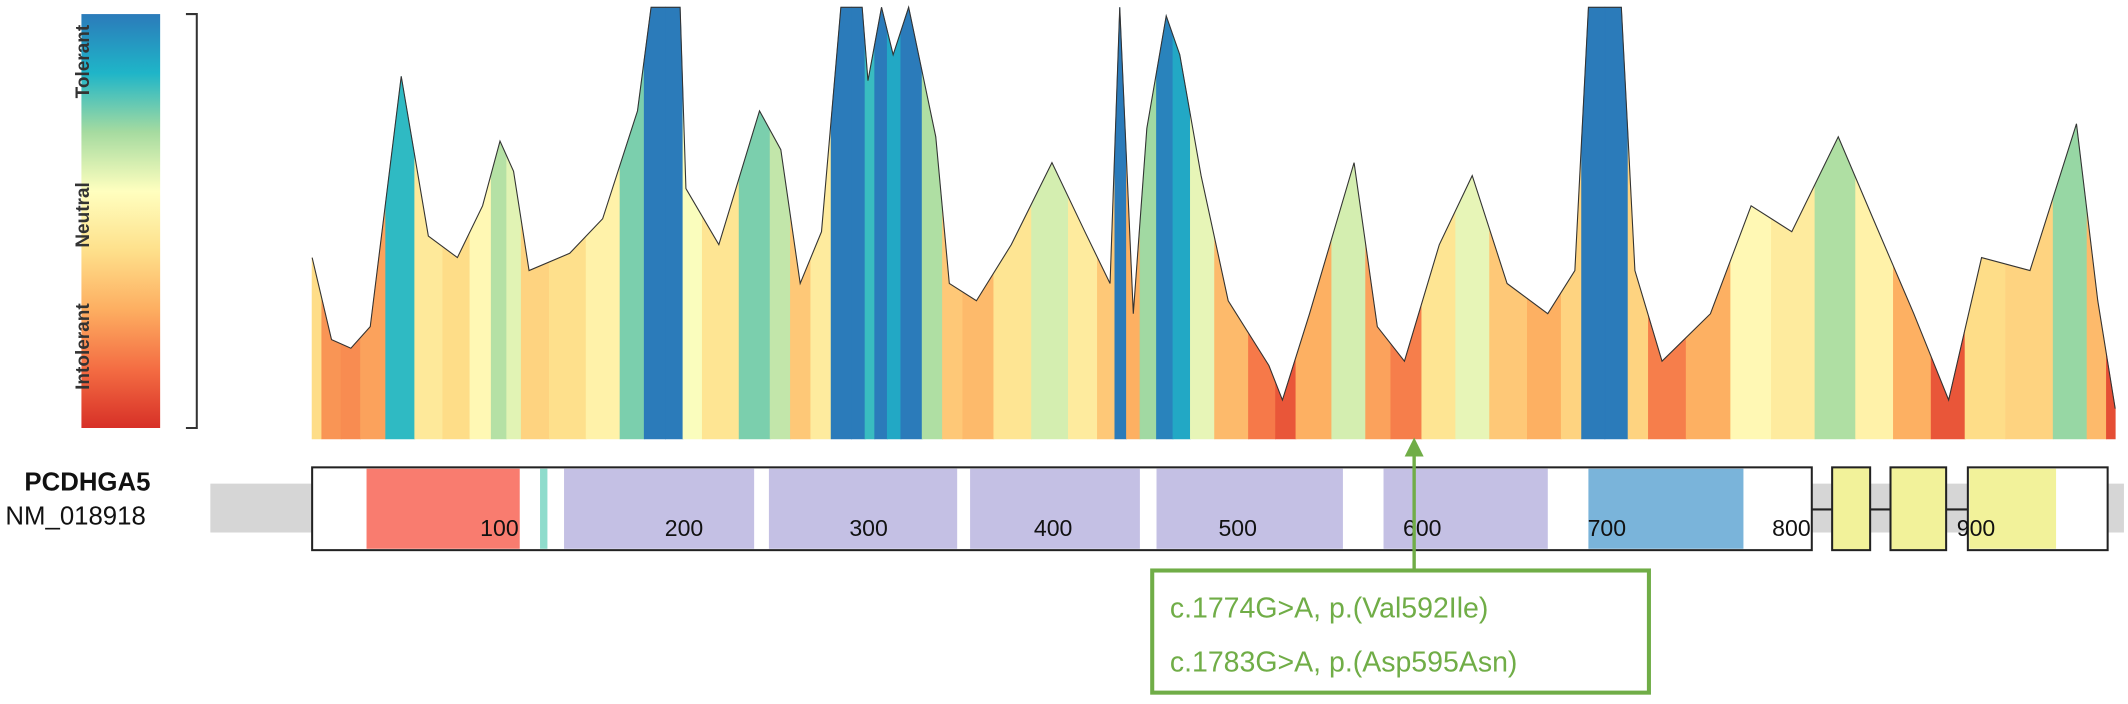 The image size is (2128, 704). Describe the element at coordinates (1053, 528) in the screenshot. I see `track-tick-label: 400` at that location.